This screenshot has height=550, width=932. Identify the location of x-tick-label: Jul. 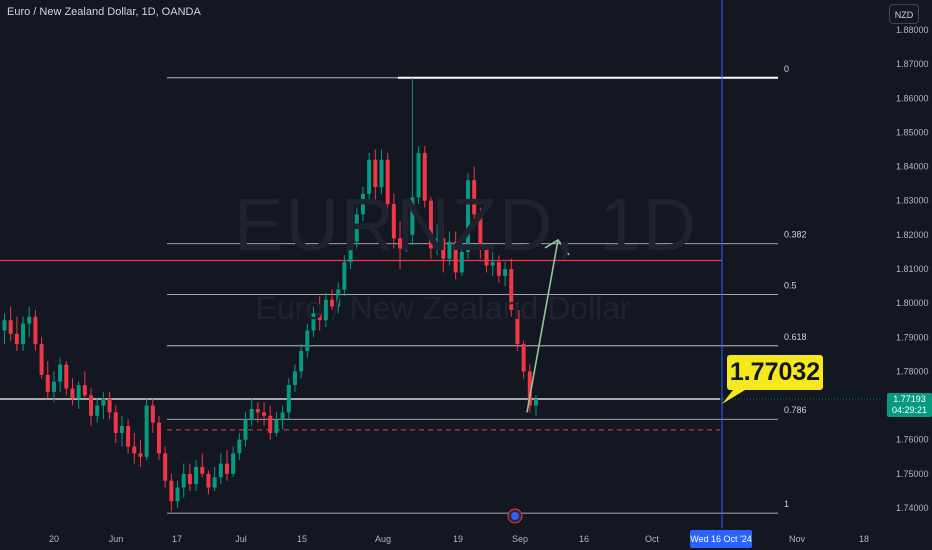
(241, 539).